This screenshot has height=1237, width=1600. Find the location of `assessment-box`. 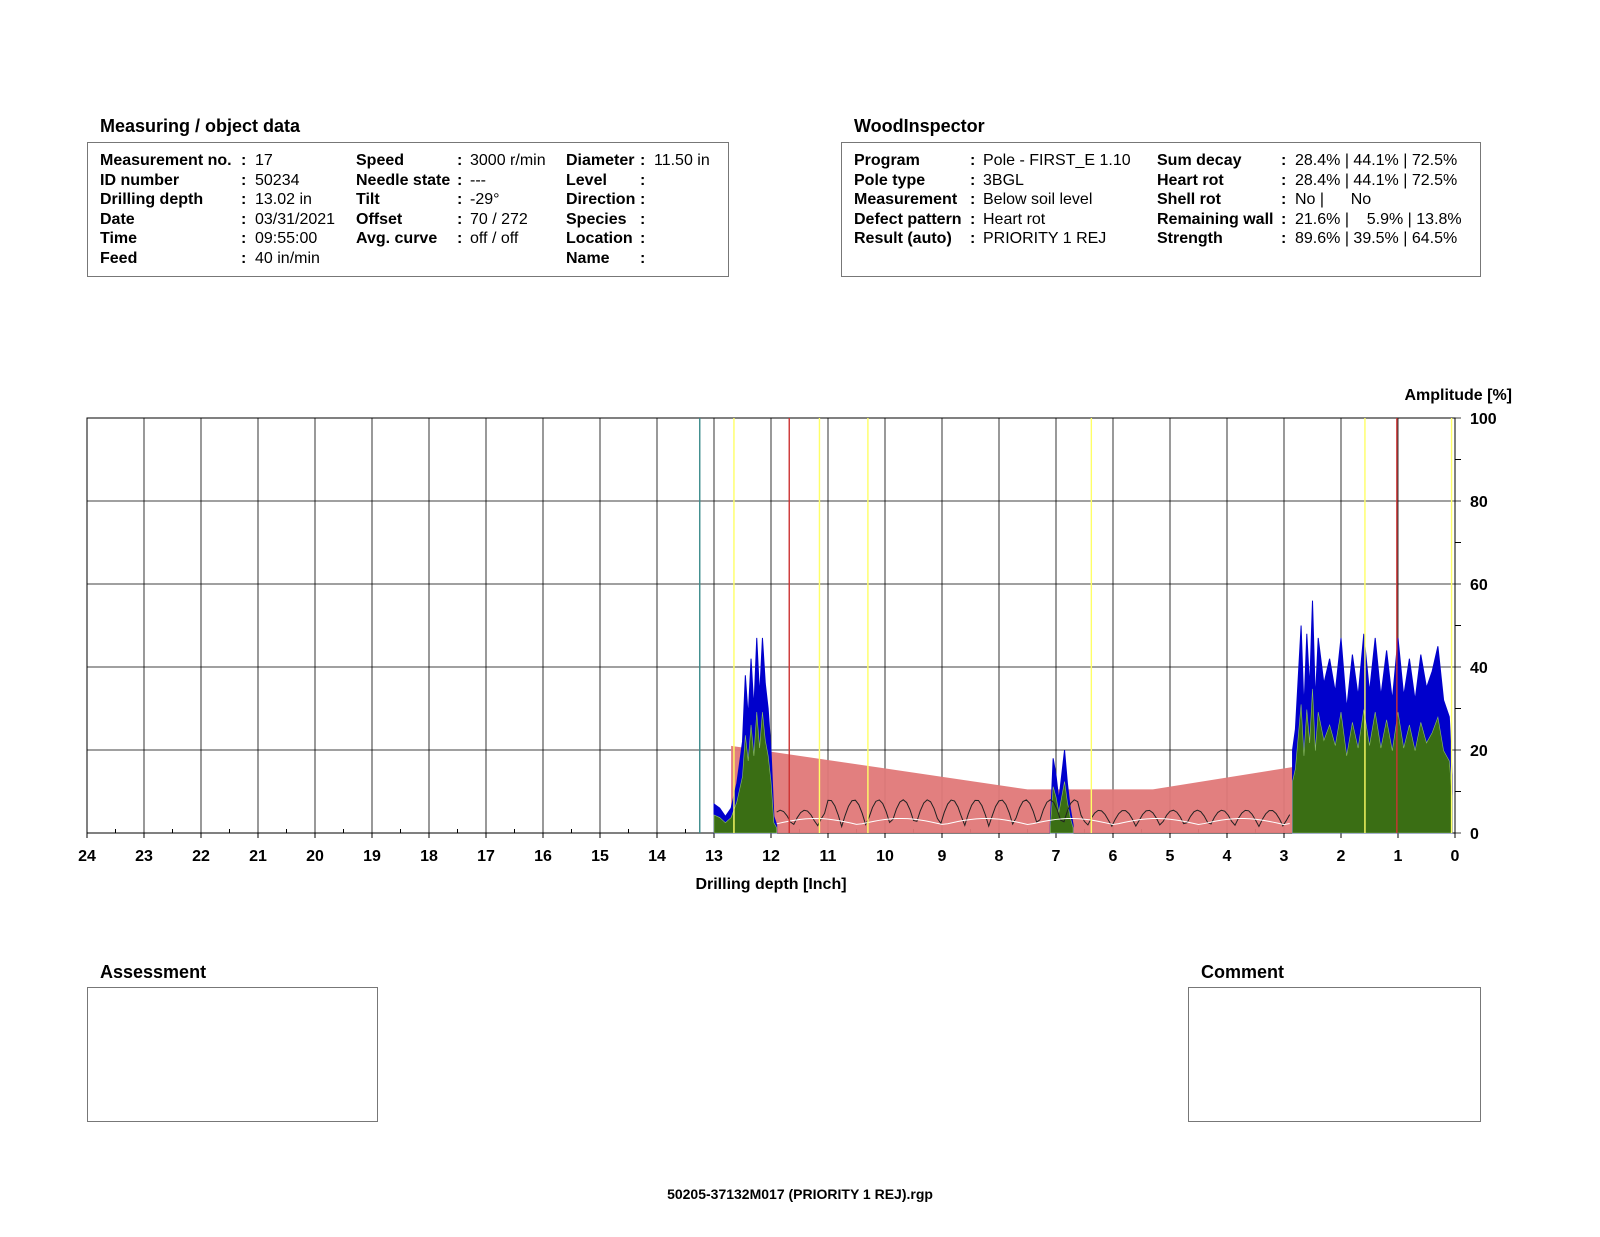

assessment-box is located at coordinates (232, 1054).